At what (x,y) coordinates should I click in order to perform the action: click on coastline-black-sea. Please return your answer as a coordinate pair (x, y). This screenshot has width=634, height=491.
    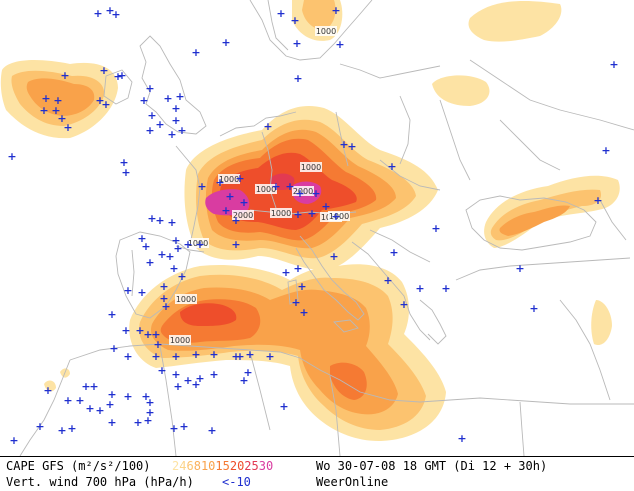
    Looking at the image, I should click on (531, 223).